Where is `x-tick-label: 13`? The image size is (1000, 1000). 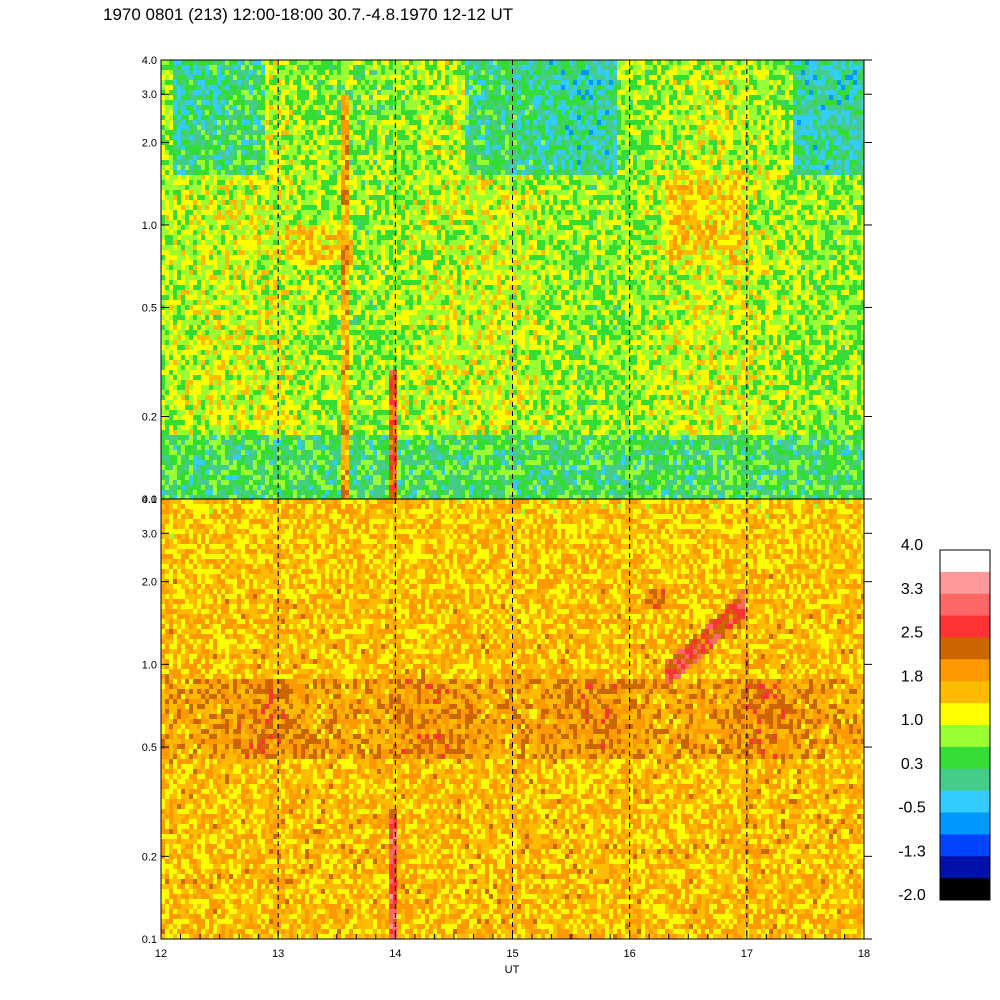 x-tick-label: 13 is located at coordinates (278, 954).